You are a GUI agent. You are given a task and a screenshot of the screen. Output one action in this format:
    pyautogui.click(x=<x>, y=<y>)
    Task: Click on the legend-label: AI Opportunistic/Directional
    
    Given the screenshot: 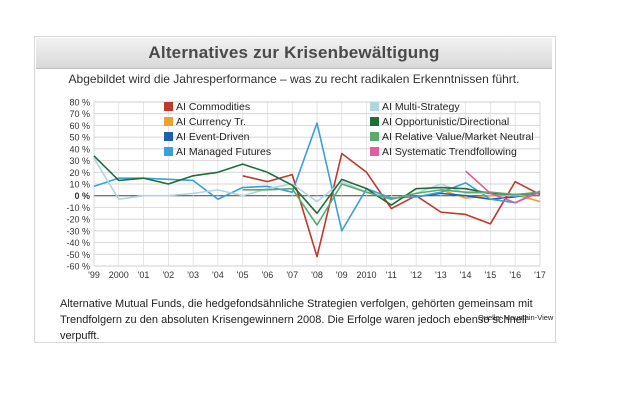 What is the action you would take?
    pyautogui.click(x=445, y=122)
    